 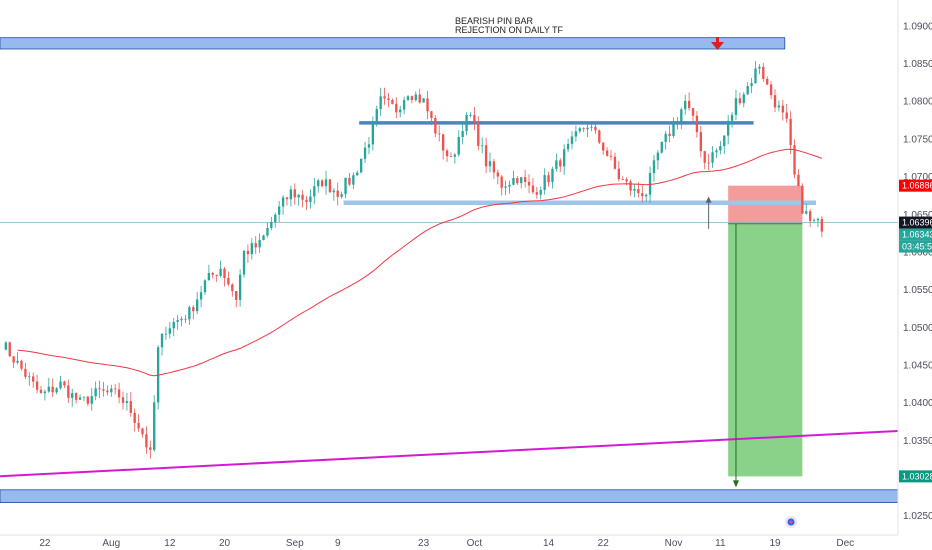 What do you see at coordinates (674, 543) in the screenshot?
I see `x-tick-label: Nov` at bounding box center [674, 543].